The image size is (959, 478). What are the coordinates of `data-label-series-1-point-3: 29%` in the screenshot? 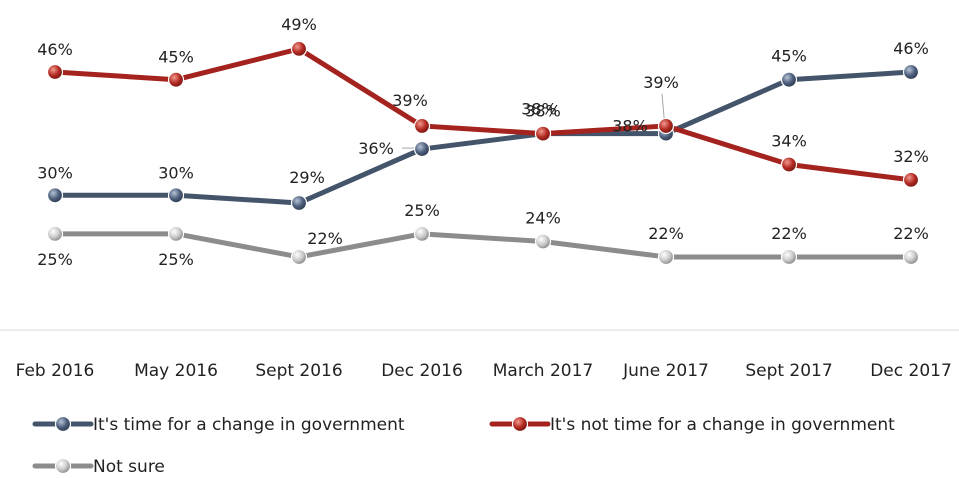 It's located at (307, 177).